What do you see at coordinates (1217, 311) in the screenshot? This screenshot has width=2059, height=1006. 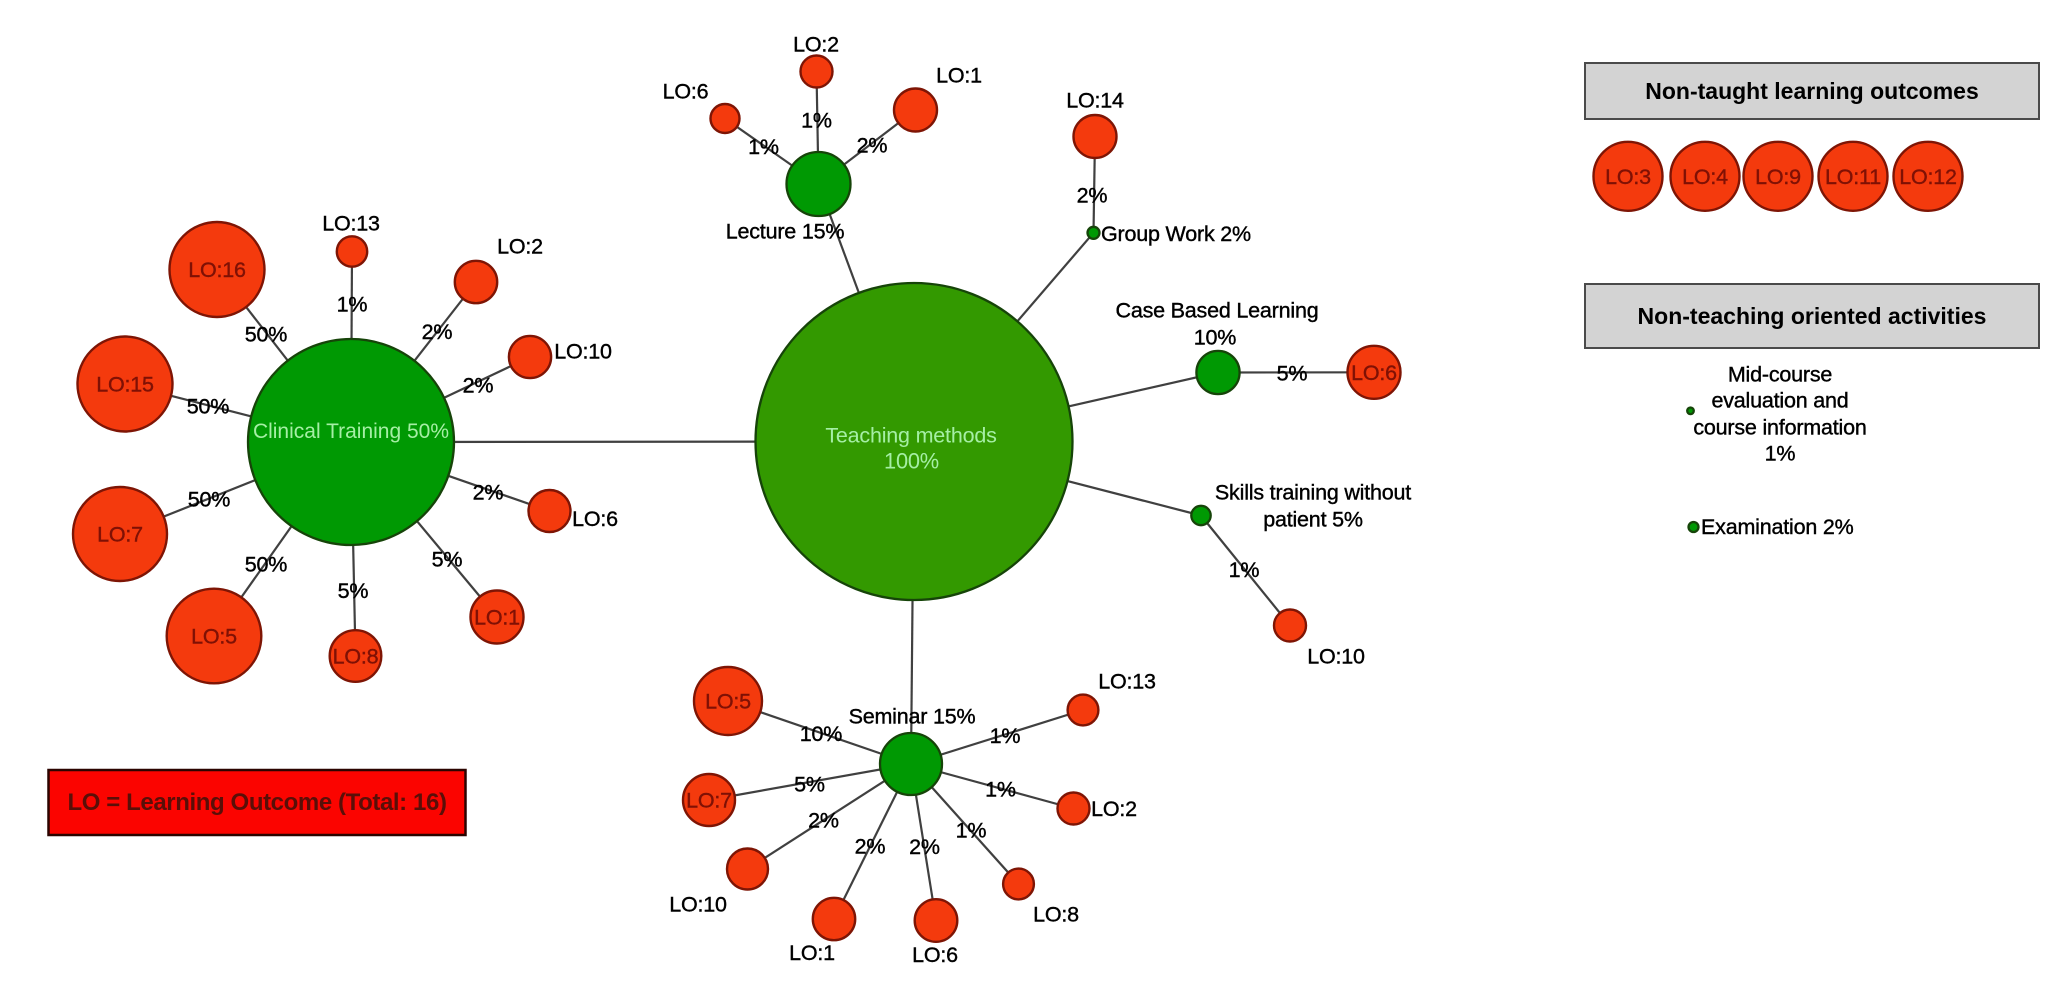 I see `svg-text: Case Based Learning` at bounding box center [1217, 311].